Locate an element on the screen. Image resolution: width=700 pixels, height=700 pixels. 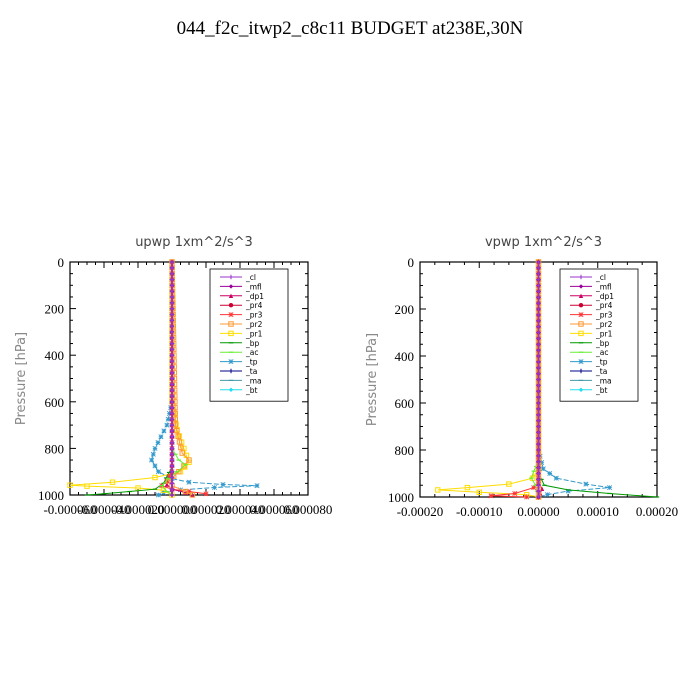
y-tick-label: 600 is located at coordinates (405, 403).